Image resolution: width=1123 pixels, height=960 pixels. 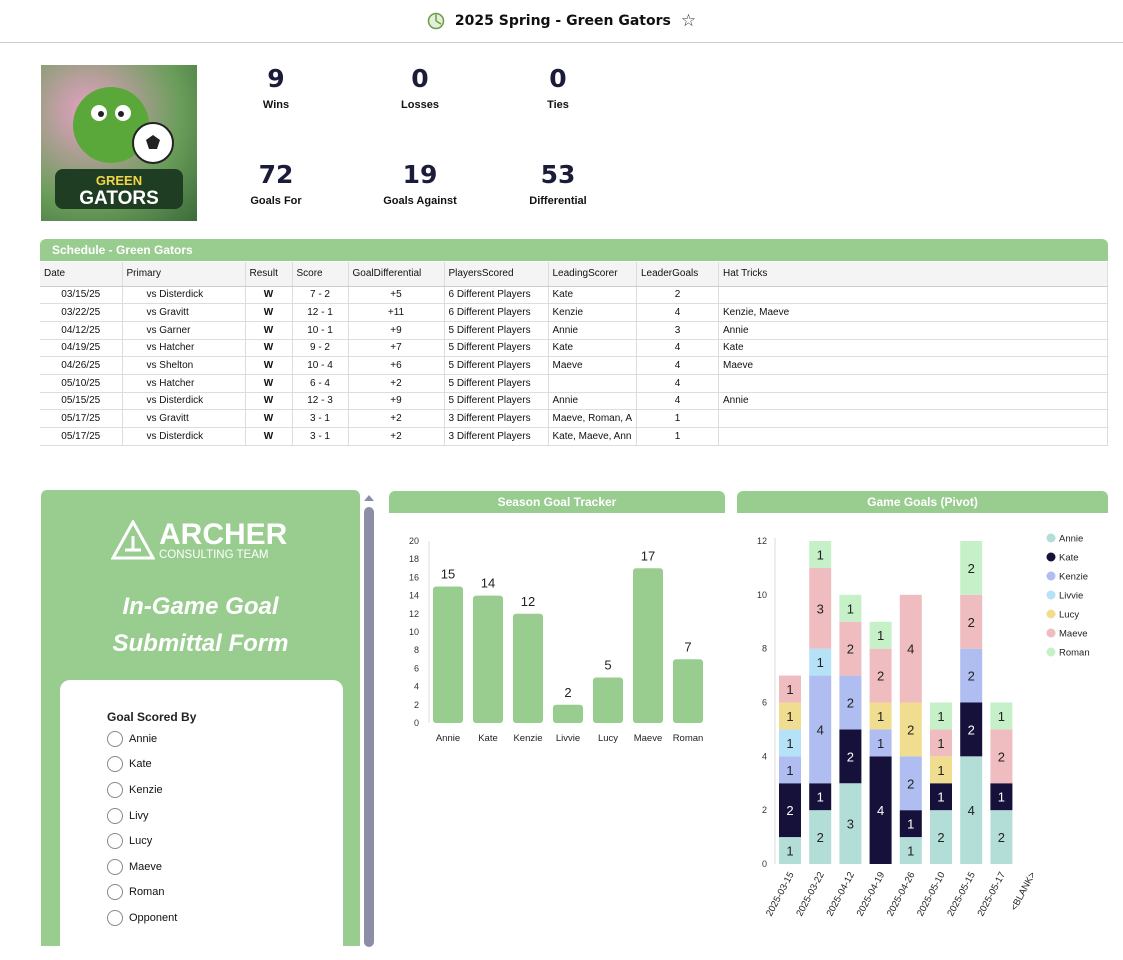 What do you see at coordinates (396, 330) in the screenshot?
I see `table-cell: +9` at bounding box center [396, 330].